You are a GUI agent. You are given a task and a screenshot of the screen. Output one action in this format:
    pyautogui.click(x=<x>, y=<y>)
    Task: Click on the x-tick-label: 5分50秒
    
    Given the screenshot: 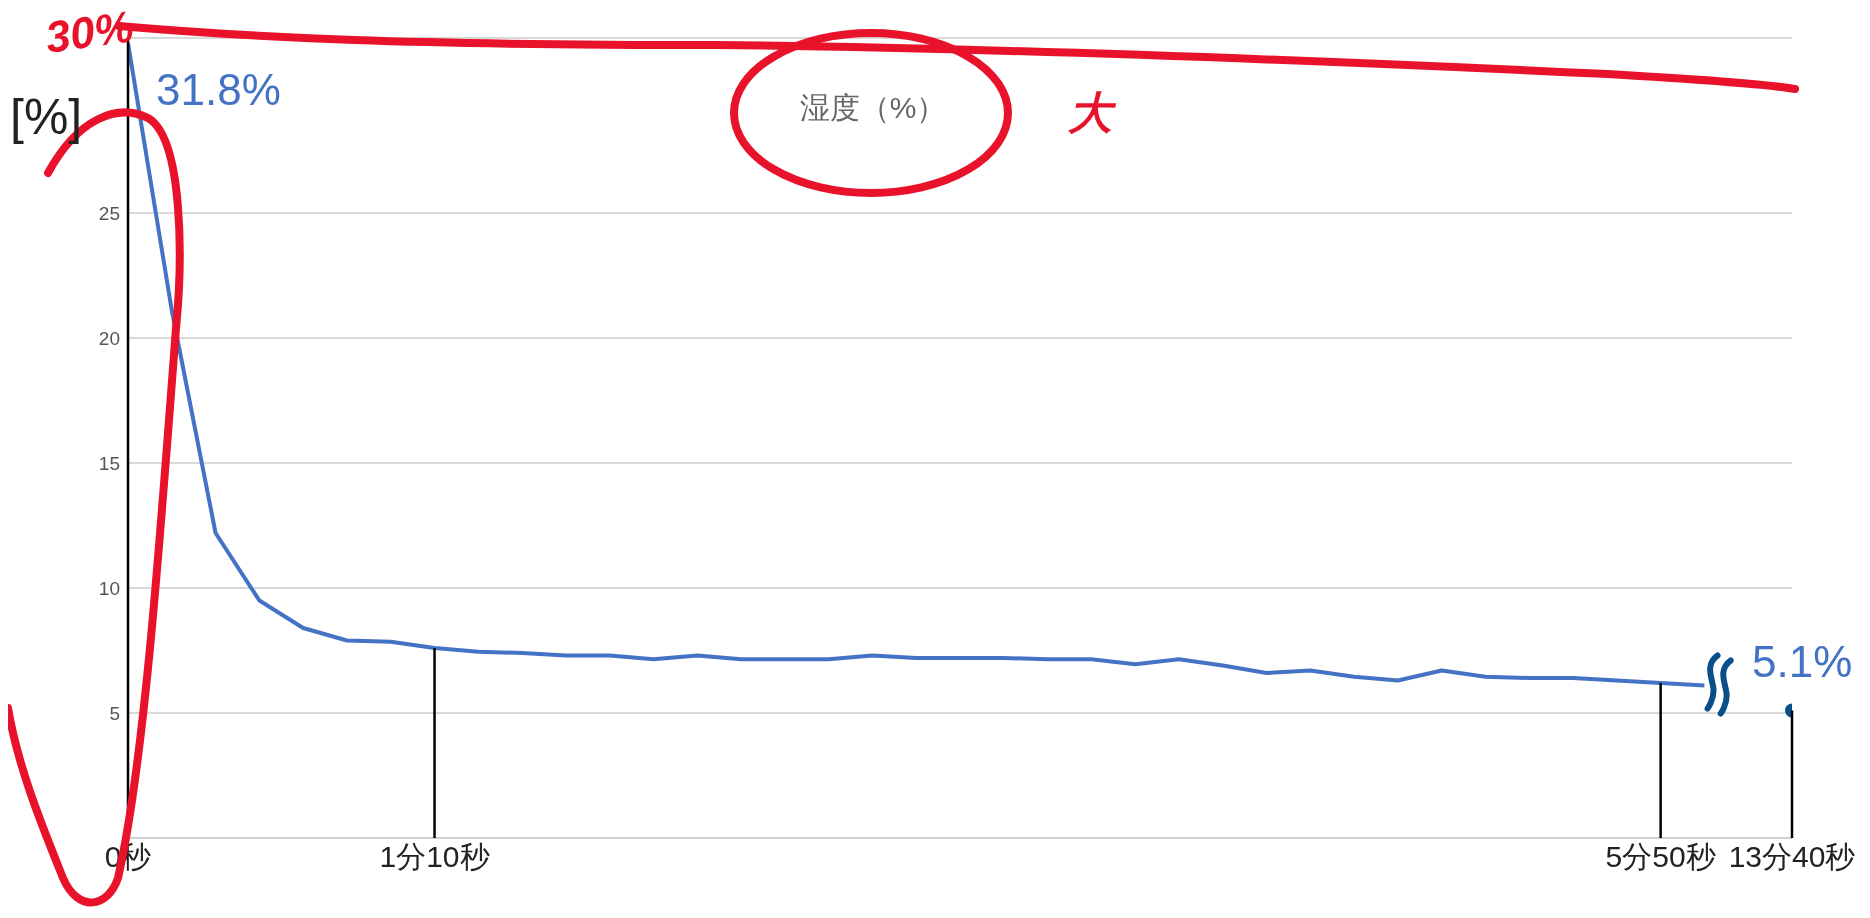 What is the action you would take?
    pyautogui.click(x=1660, y=857)
    